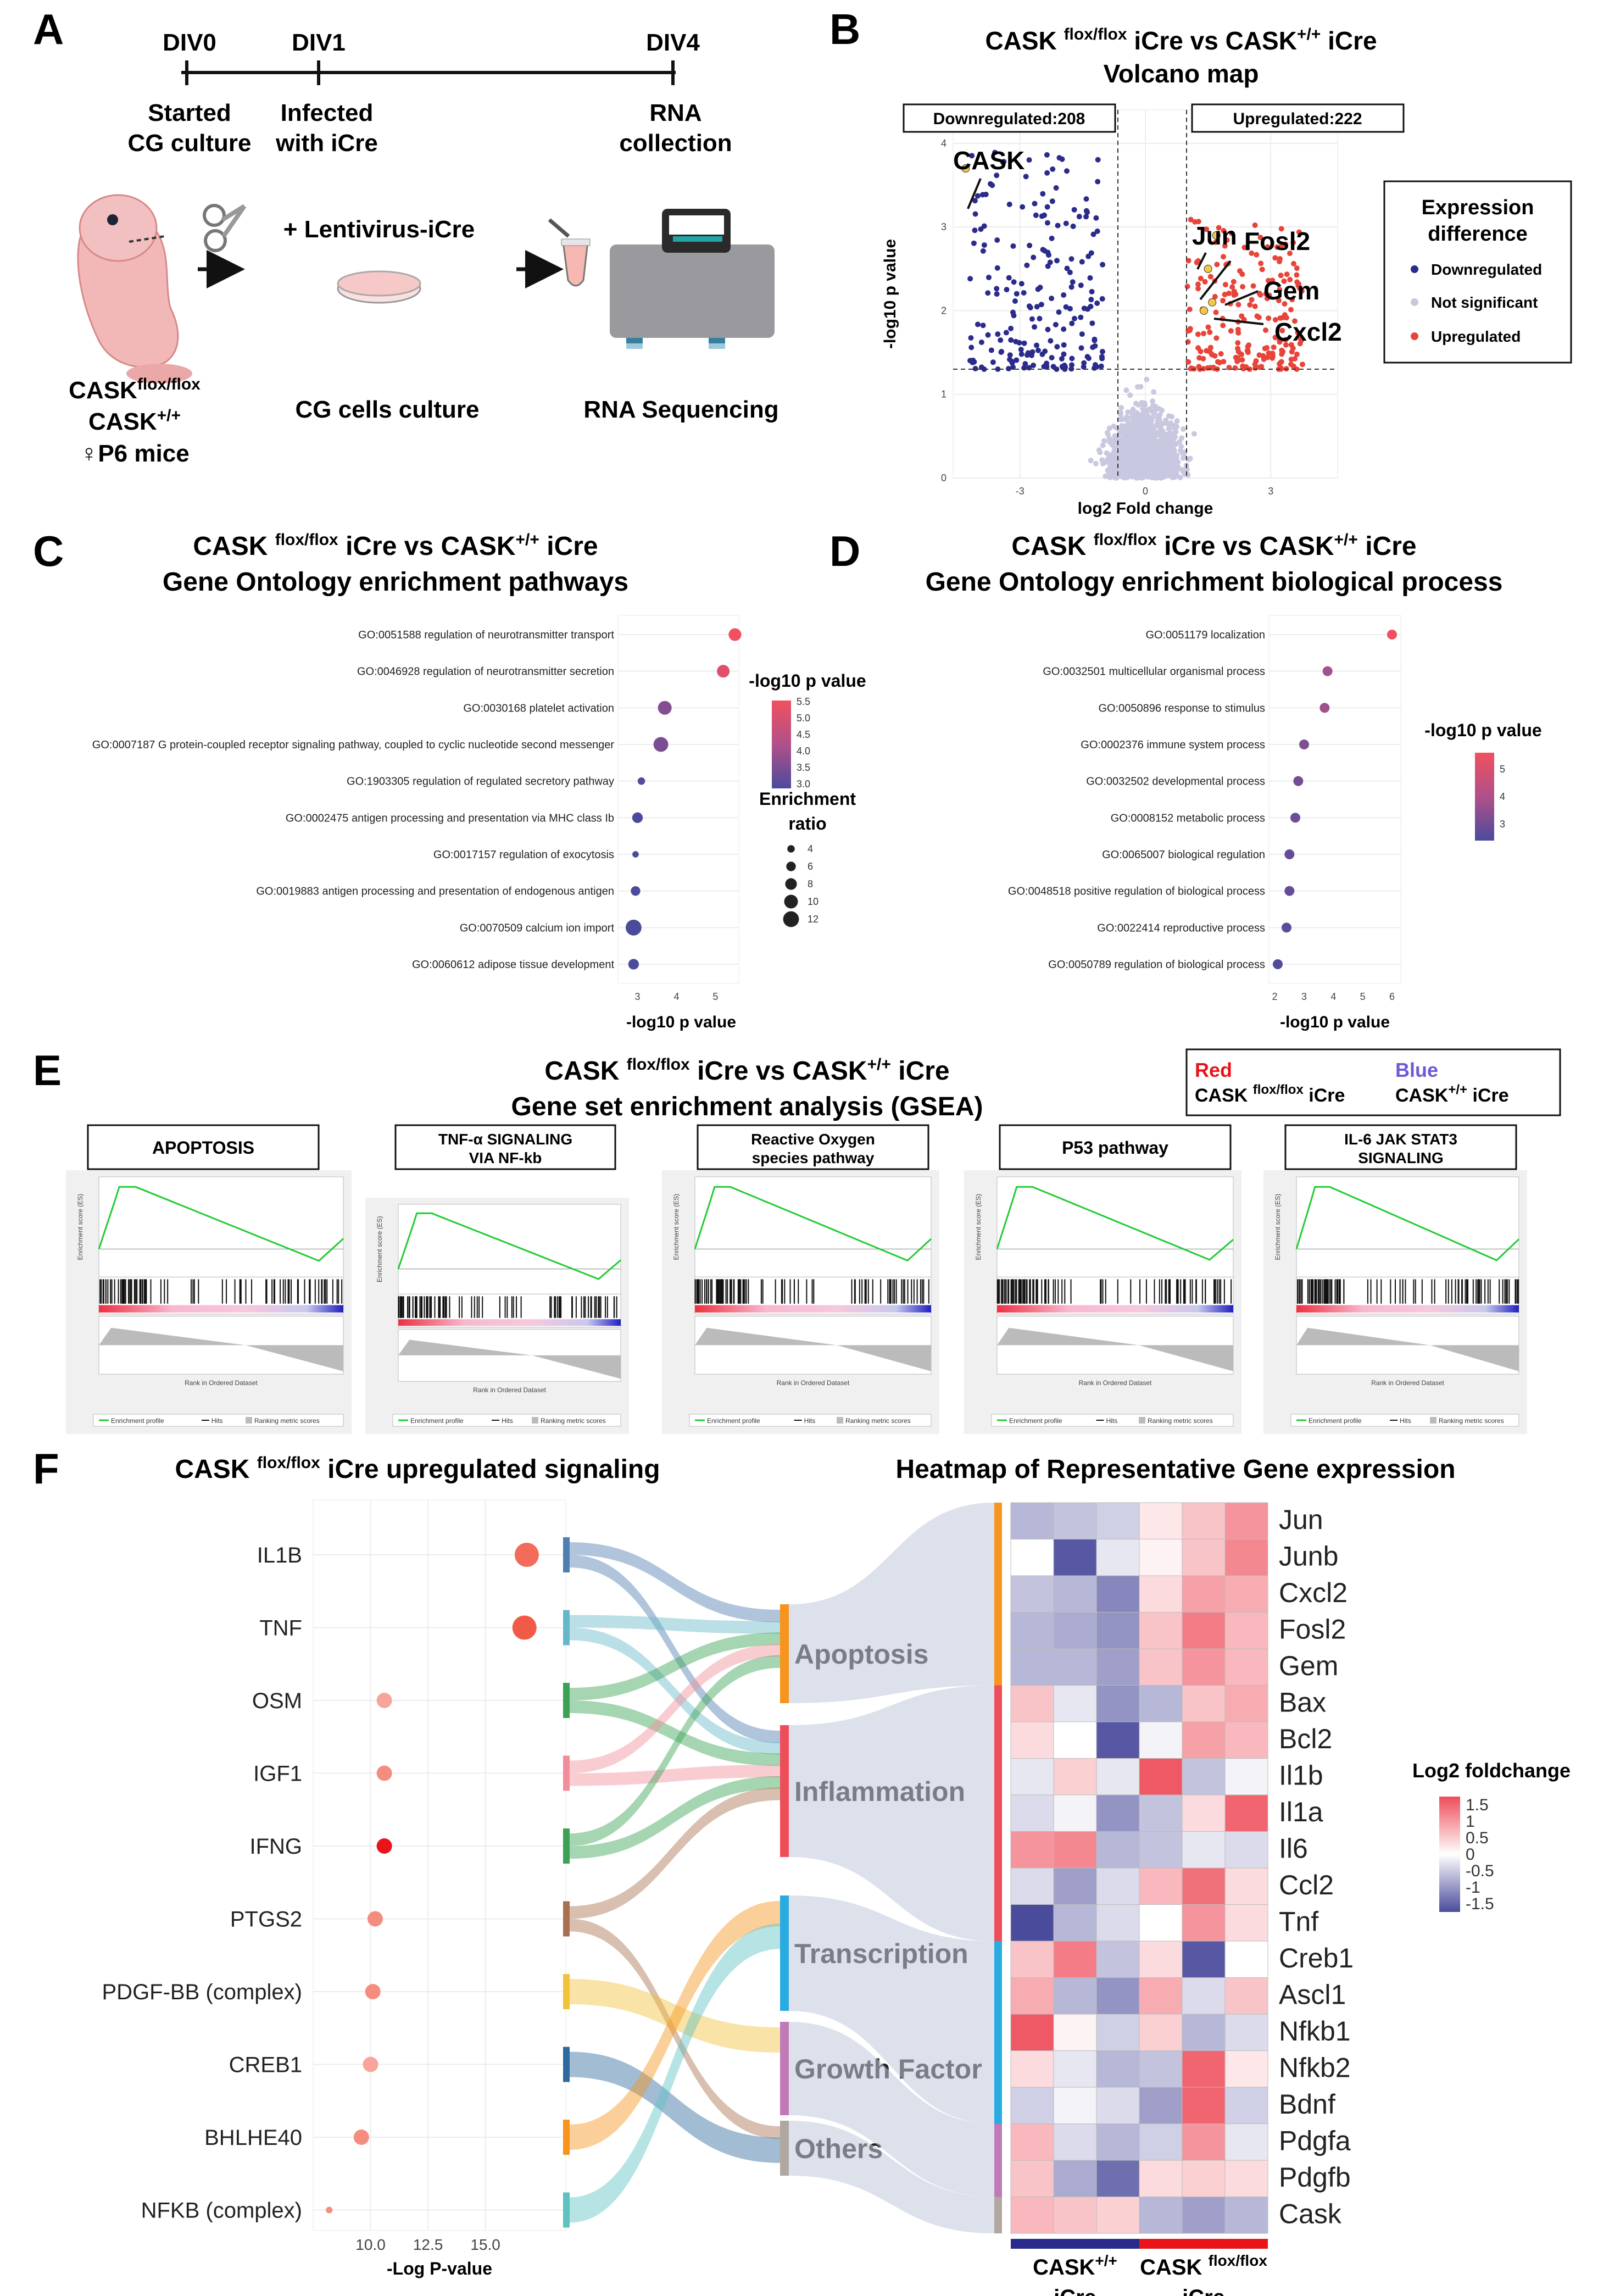 The width and height of the screenshot is (1598, 2296). I want to click on legend-red-group: CASK flox/flox iCre, so click(1270, 1094).